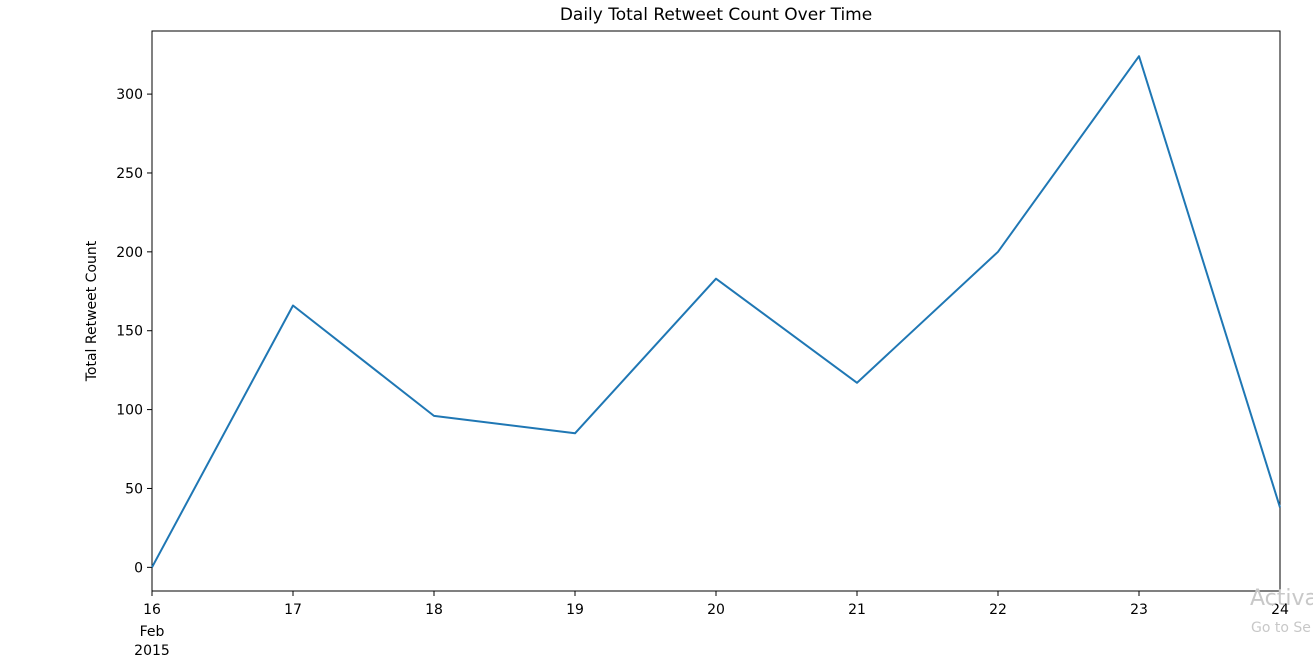 This screenshot has width=1313, height=667. Describe the element at coordinates (129, 95) in the screenshot. I see `y-tick-label: 300` at that location.